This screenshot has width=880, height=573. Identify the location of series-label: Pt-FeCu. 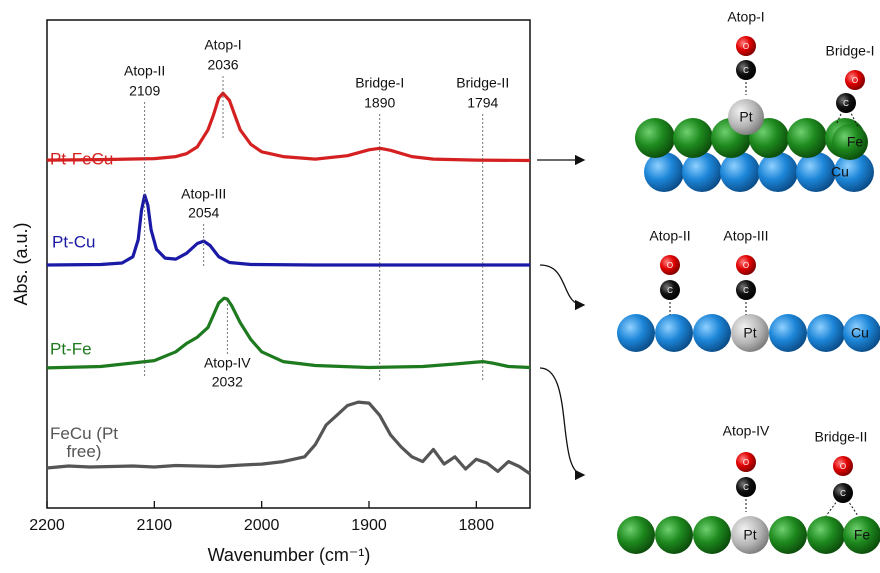
(81, 158).